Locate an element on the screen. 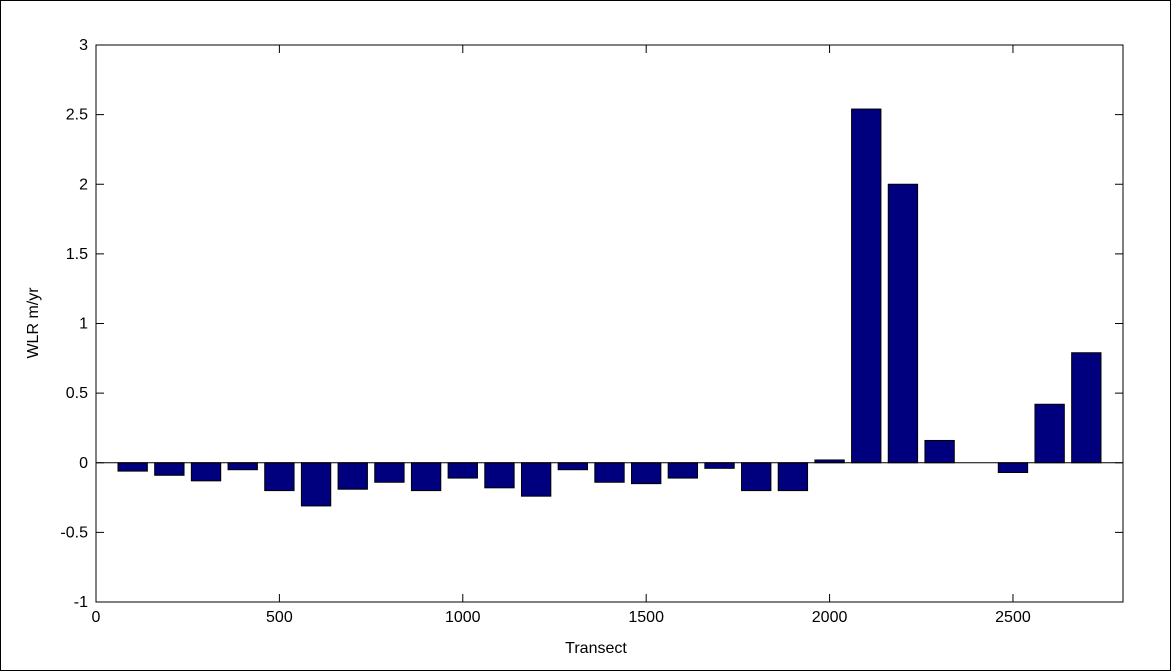  y-tick-label: 1.5 is located at coordinates (77, 254).